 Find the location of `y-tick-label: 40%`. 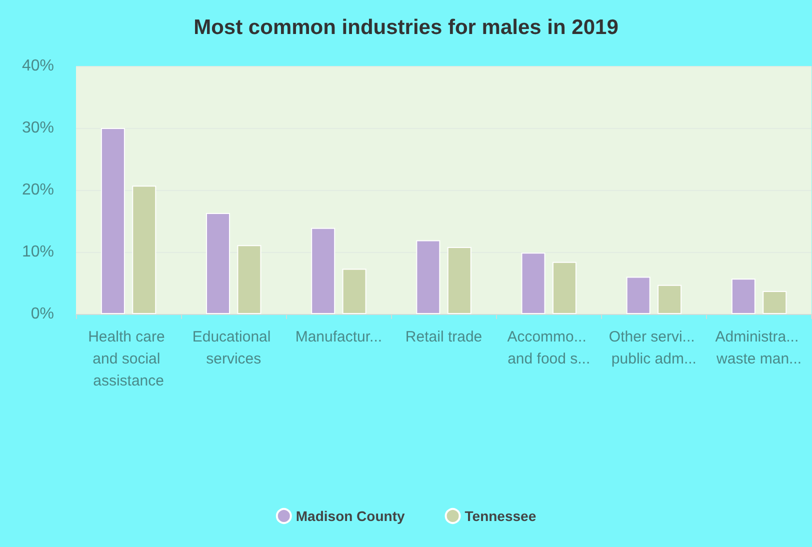

y-tick-label: 40% is located at coordinates (38, 66).